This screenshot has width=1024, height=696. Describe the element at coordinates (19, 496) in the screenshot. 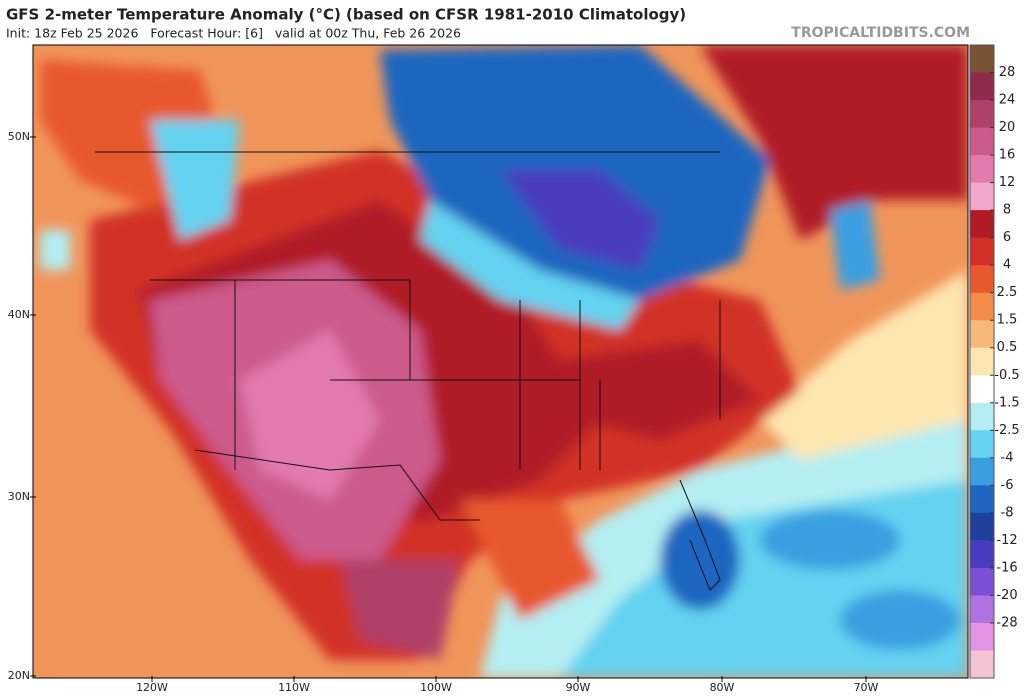

I see `lat-label: 30N` at that location.